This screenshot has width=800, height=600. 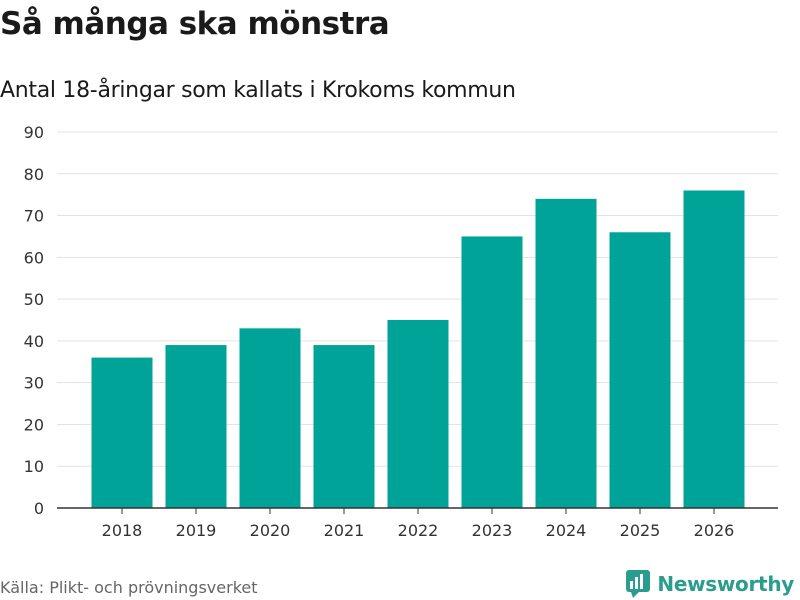 What do you see at coordinates (270, 418) in the screenshot?
I see `bar-2020` at bounding box center [270, 418].